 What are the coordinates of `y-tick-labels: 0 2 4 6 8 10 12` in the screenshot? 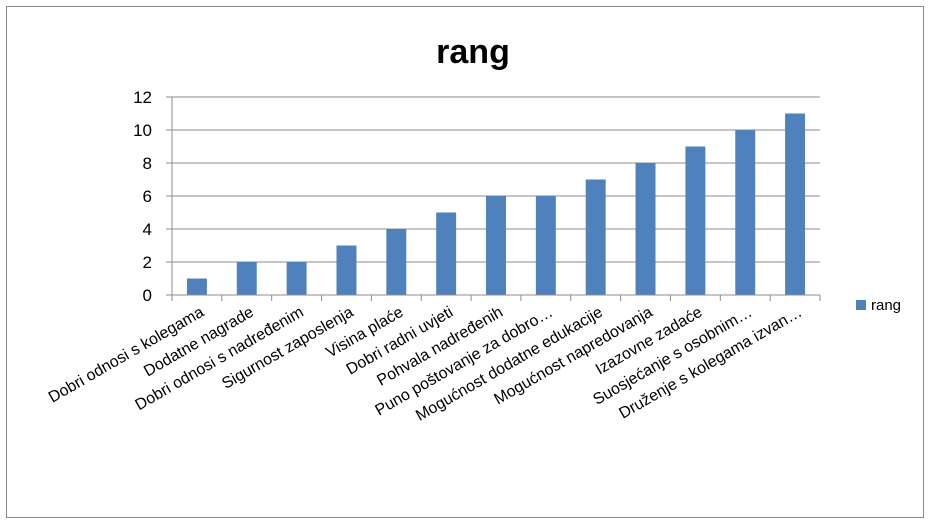 It's located at (142, 196).